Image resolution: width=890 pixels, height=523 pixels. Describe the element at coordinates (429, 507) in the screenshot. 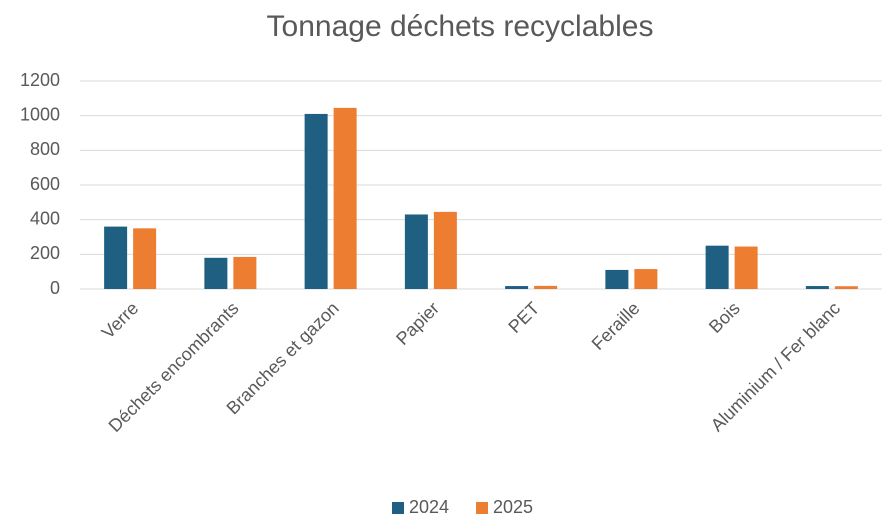

I see `legend-label: 2024` at that location.